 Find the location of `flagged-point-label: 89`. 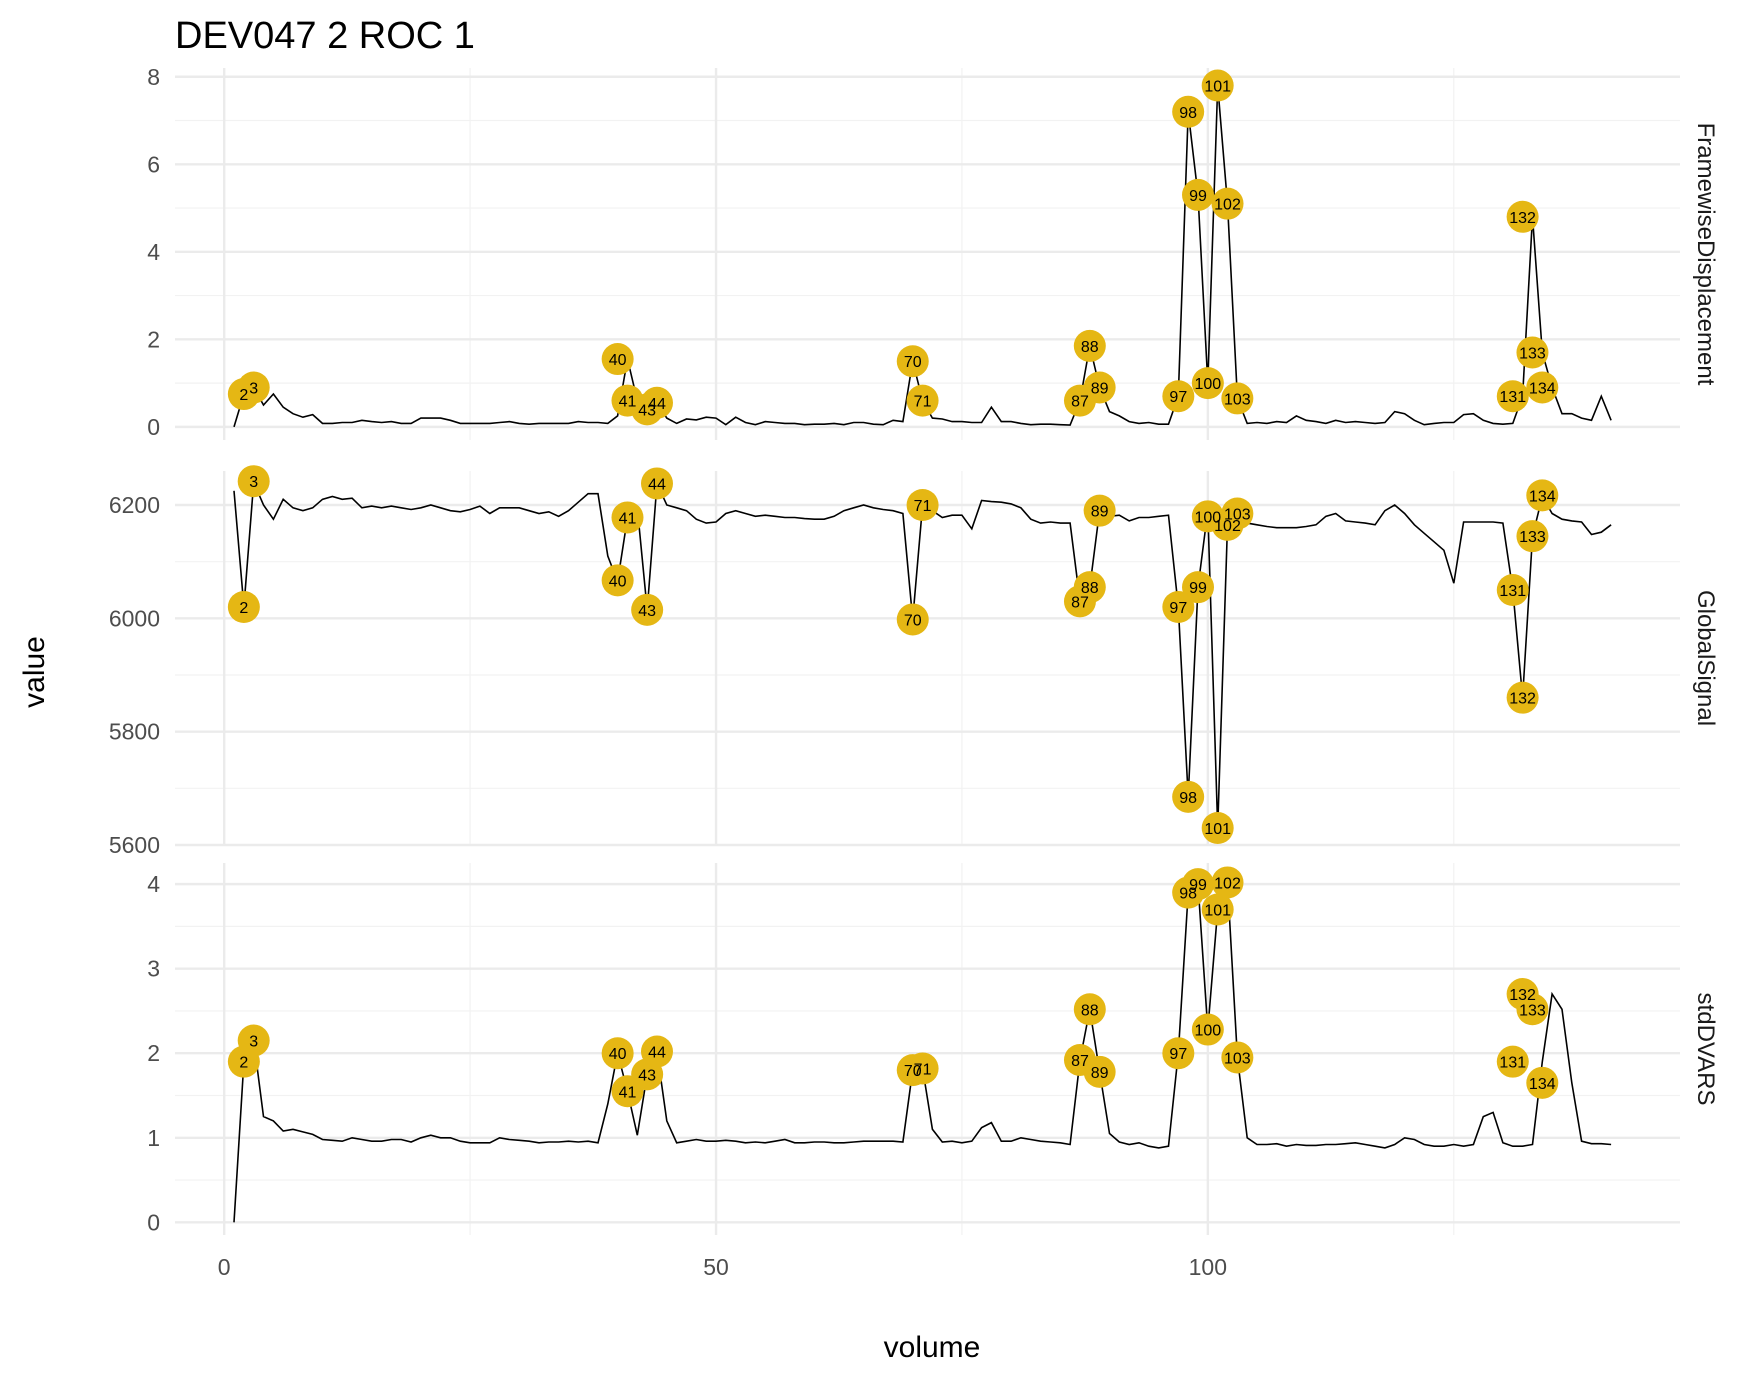

flagged-point-label: 89 is located at coordinates (1100, 512).